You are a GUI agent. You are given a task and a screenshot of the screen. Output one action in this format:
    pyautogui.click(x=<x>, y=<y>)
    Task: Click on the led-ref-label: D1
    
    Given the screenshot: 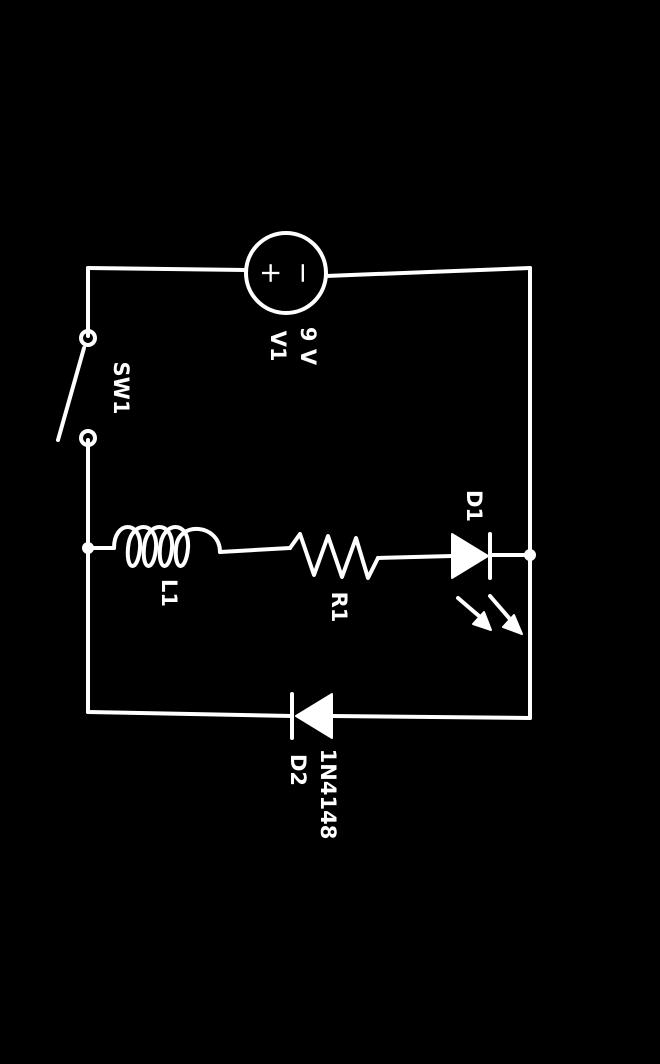 What is the action you would take?
    pyautogui.click(x=474, y=506)
    